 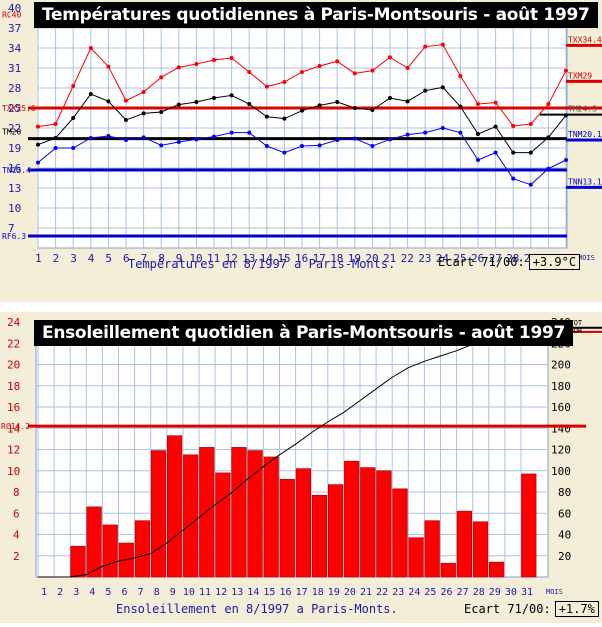 I want to click on x-tick-label: 2, so click(x=60, y=592).